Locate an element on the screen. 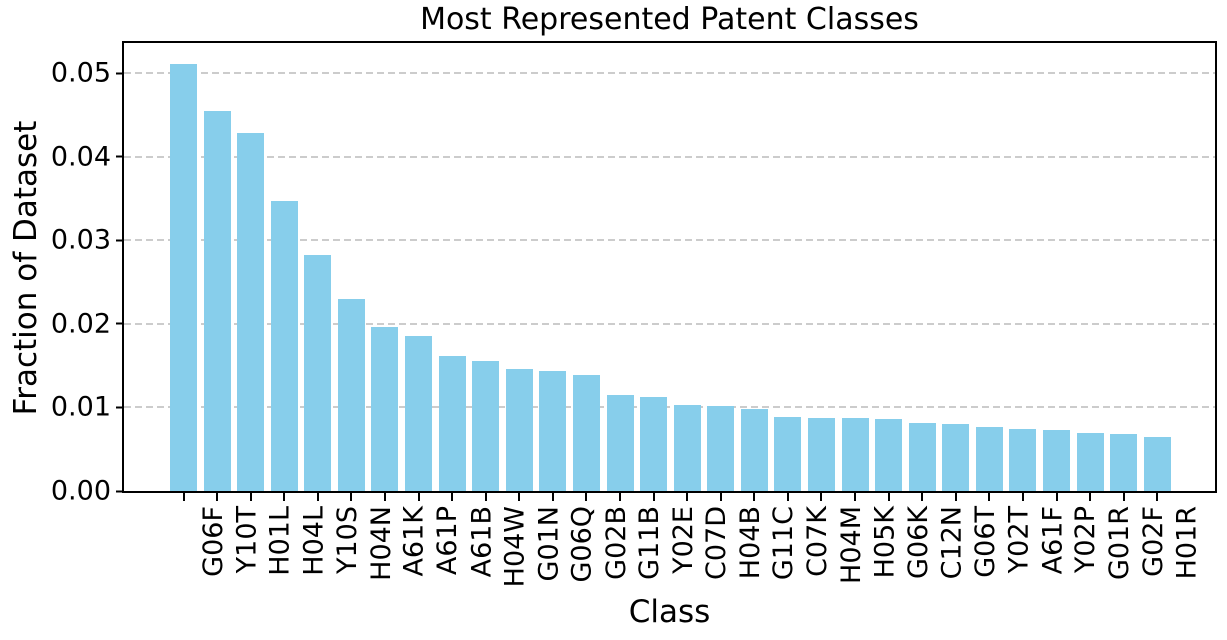  bar-G06Q is located at coordinates (553, 431).